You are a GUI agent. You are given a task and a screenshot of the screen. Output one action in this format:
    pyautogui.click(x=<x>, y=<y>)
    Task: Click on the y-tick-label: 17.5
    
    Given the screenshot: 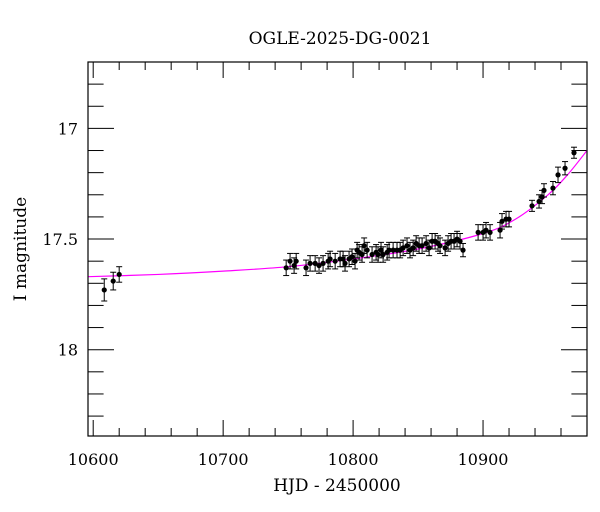 What is the action you would take?
    pyautogui.click(x=60, y=239)
    